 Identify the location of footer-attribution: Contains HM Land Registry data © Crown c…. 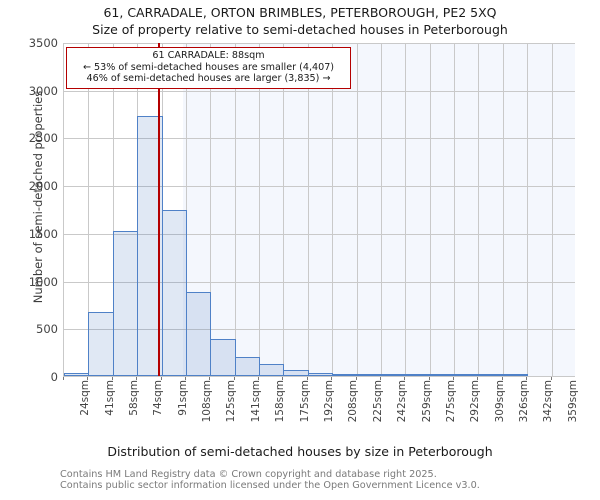
(325, 480).